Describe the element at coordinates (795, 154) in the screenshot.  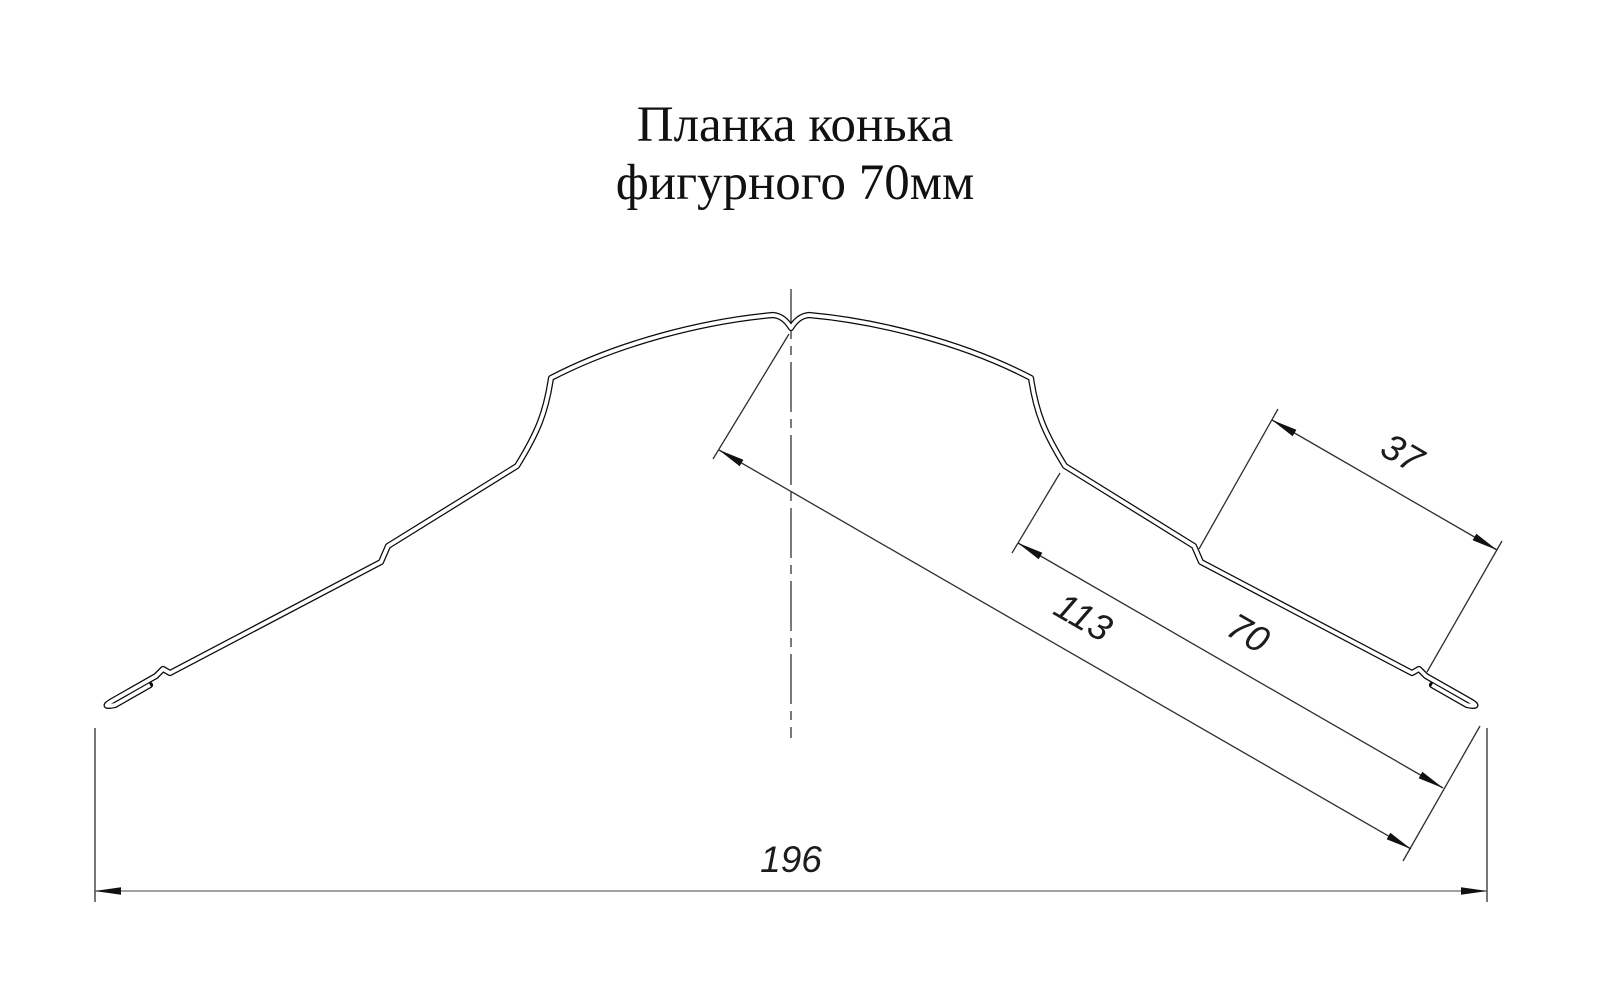
I see `drawing-title: Планка конька фигурного 70мм` at that location.